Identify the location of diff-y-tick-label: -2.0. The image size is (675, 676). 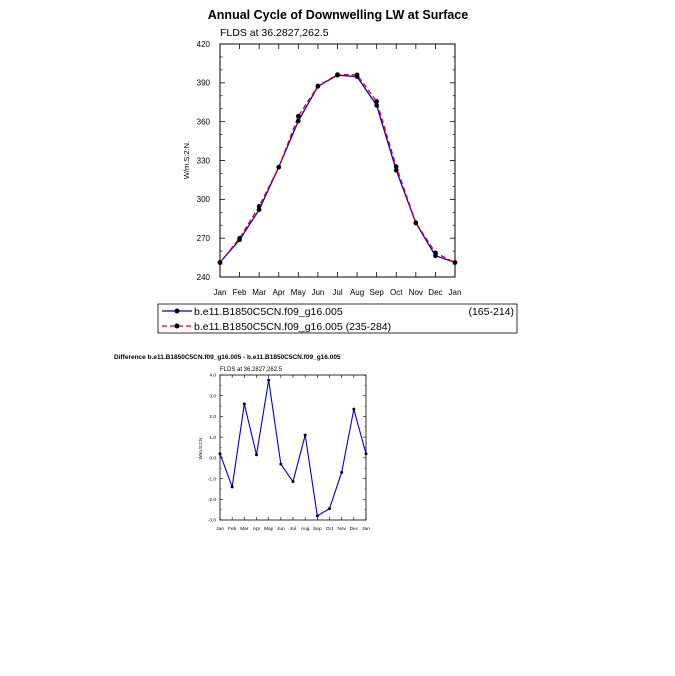
(212, 500).